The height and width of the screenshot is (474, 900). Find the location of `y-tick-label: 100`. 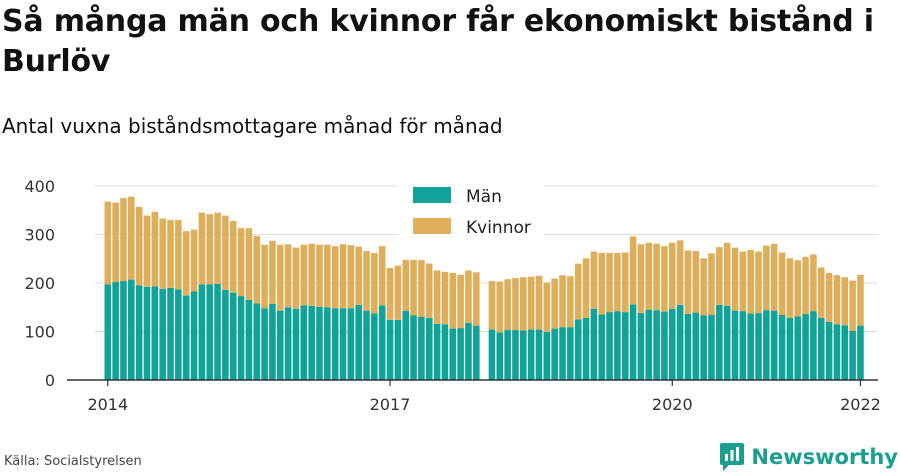

y-tick-label: 100 is located at coordinates (39, 332).